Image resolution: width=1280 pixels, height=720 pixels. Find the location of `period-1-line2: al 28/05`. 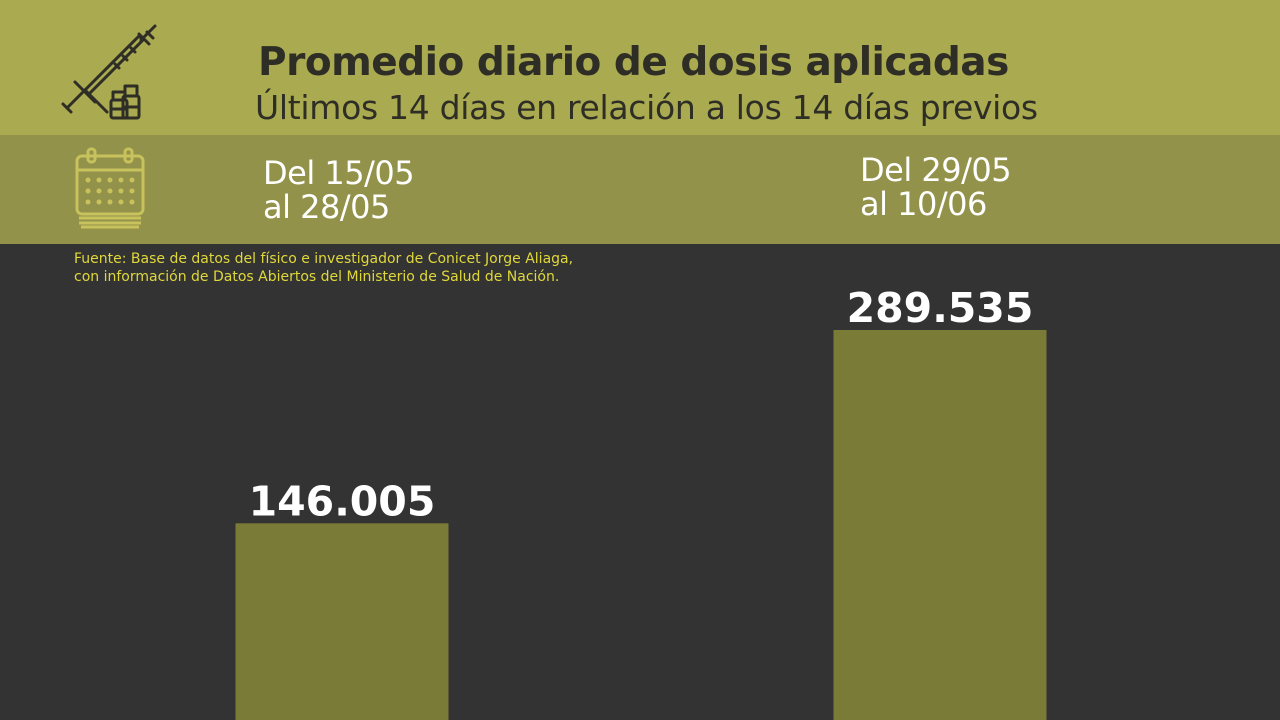

period-1-line2: al 28/05 is located at coordinates (326, 207).